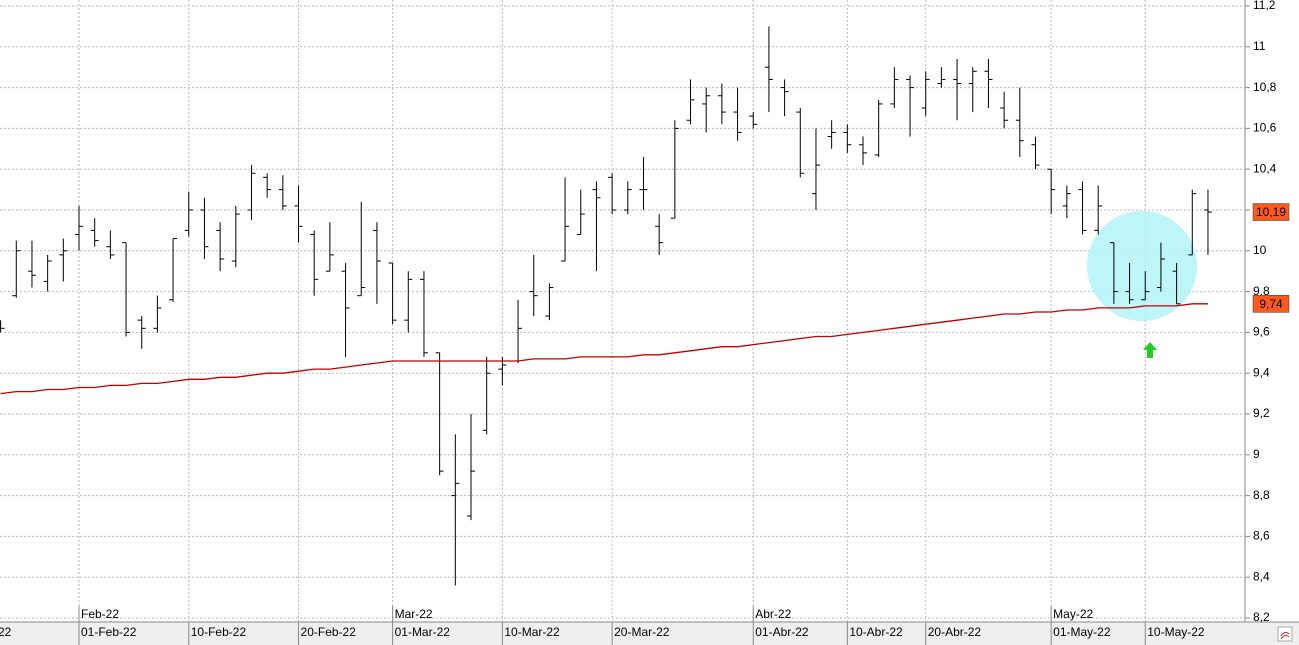 This screenshot has width=1299, height=645. I want to click on x-tick-label: 01-Feb-22, so click(109, 632).